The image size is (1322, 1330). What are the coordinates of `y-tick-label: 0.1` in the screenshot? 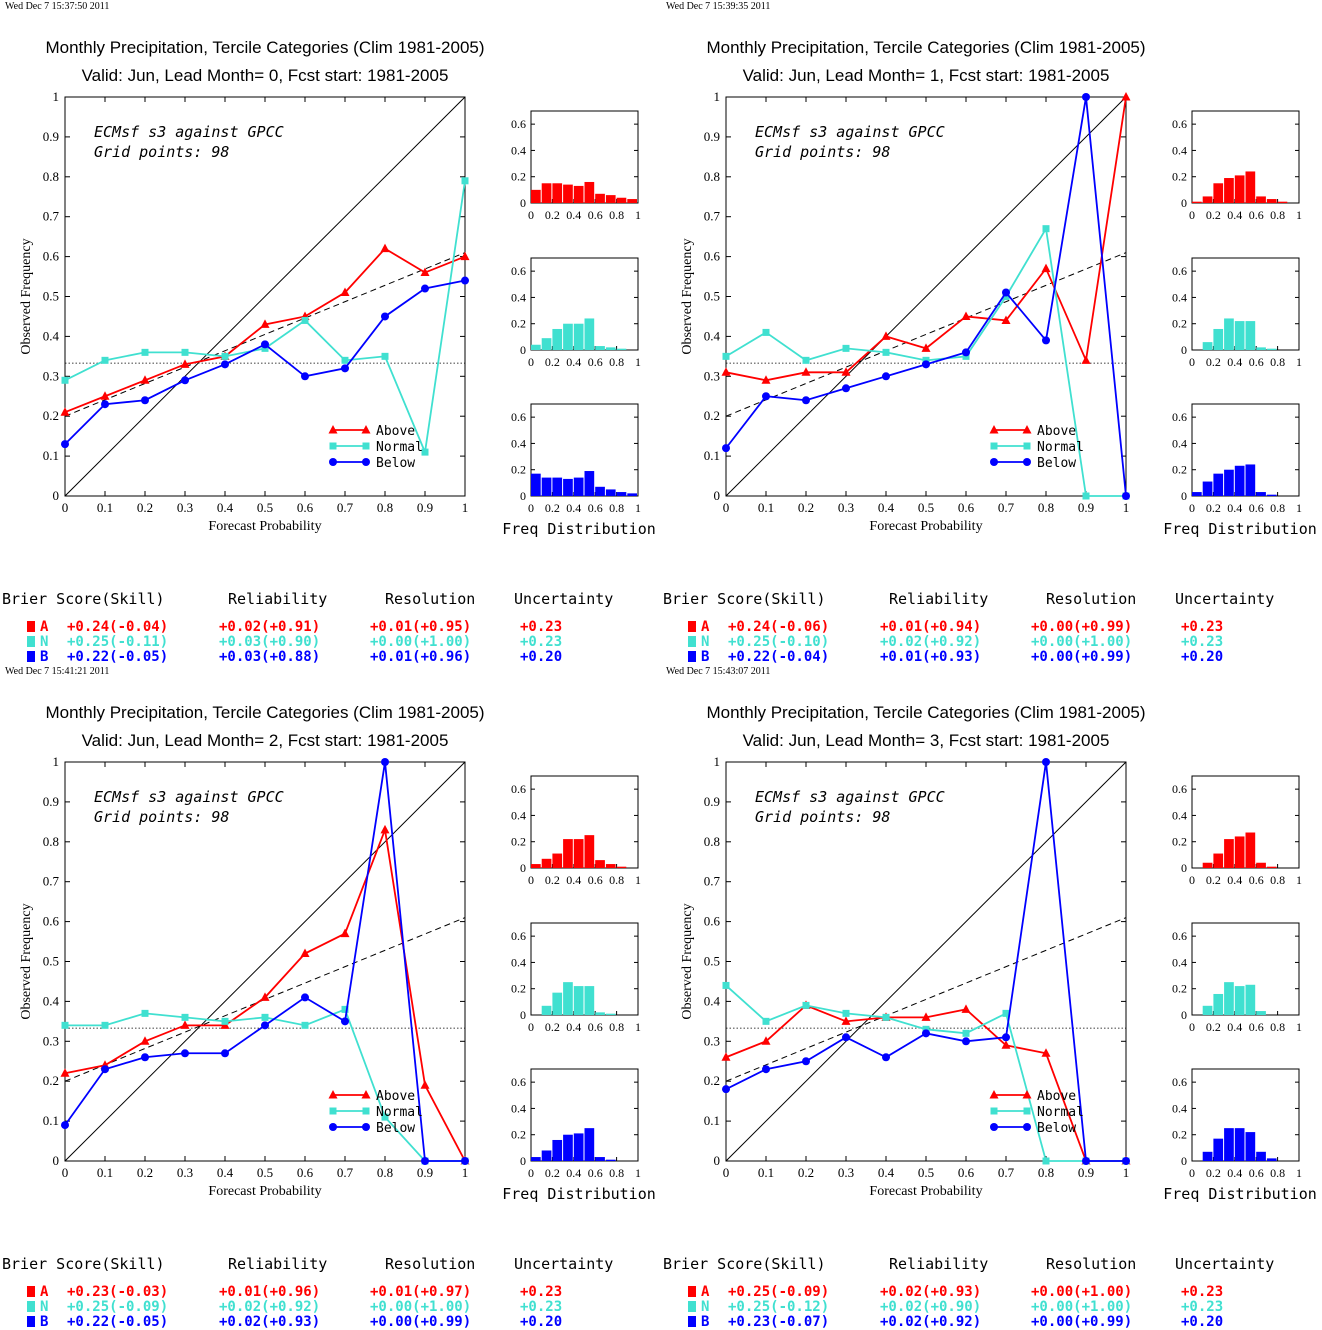 It's located at (712, 455).